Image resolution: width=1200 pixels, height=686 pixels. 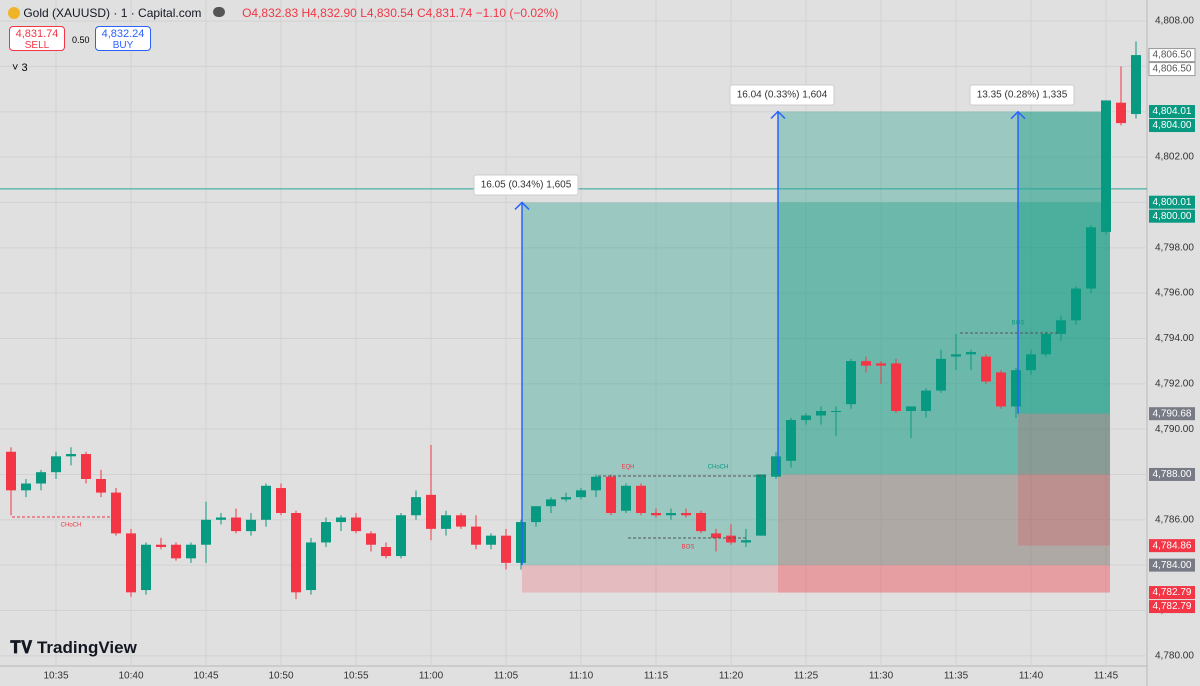 What do you see at coordinates (1018, 115) in the screenshot?
I see `arrow-head` at bounding box center [1018, 115].